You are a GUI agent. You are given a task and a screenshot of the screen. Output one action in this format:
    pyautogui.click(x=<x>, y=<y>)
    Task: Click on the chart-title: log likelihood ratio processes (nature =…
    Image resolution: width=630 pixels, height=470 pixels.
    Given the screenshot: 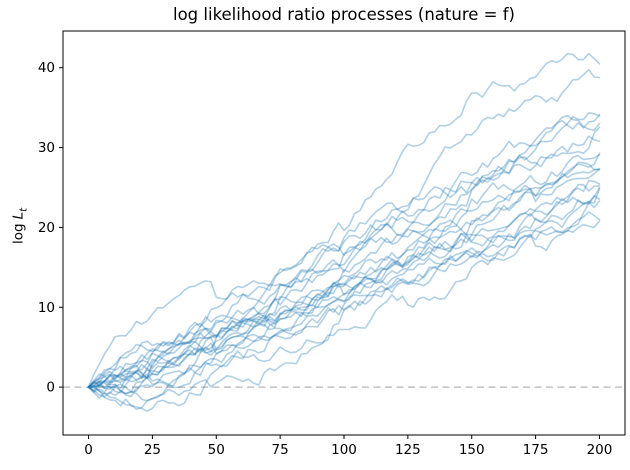 What is the action you would take?
    pyautogui.click(x=344, y=14)
    